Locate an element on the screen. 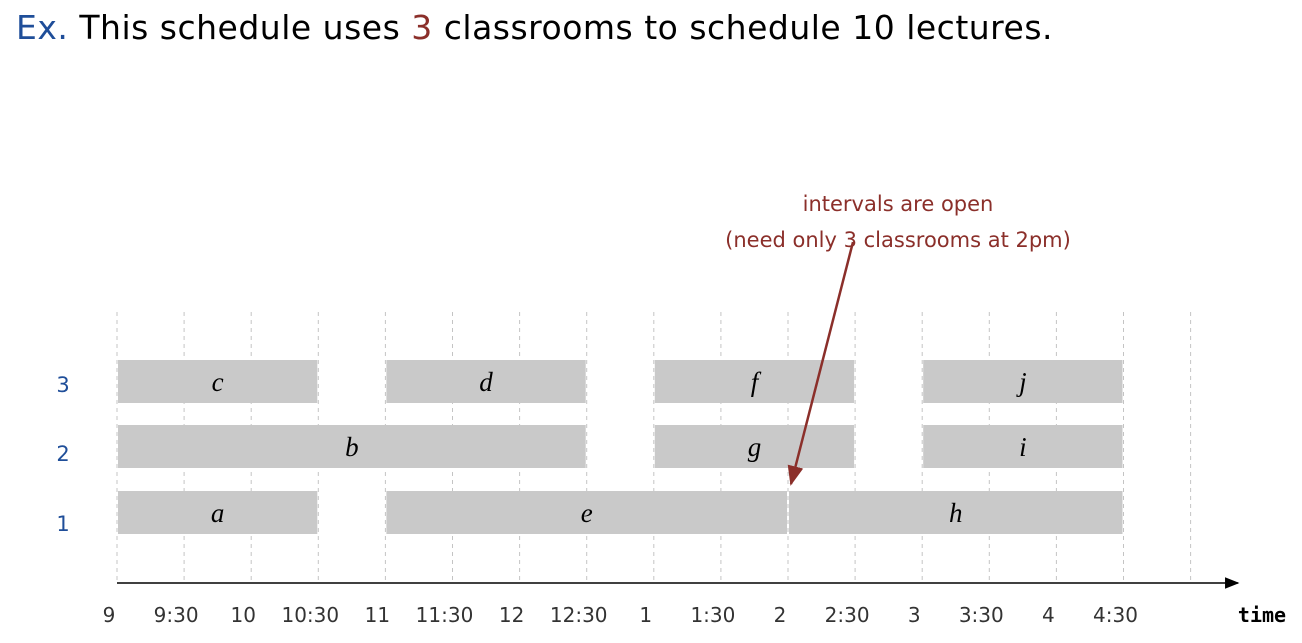 This screenshot has width=1302, height=643. time-tick-label: 12:30 is located at coordinates (579, 615).